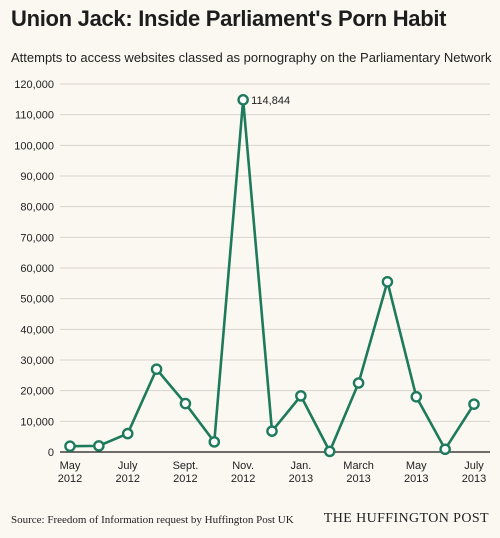 The image size is (500, 538). Describe the element at coordinates (358, 472) in the screenshot. I see `x-tick-label: March 2013` at that location.